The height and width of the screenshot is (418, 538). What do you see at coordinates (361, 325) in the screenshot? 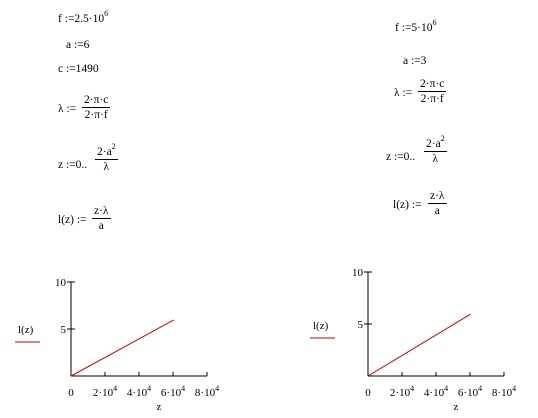
I see `right-y-tick-label: 5` at bounding box center [361, 325].